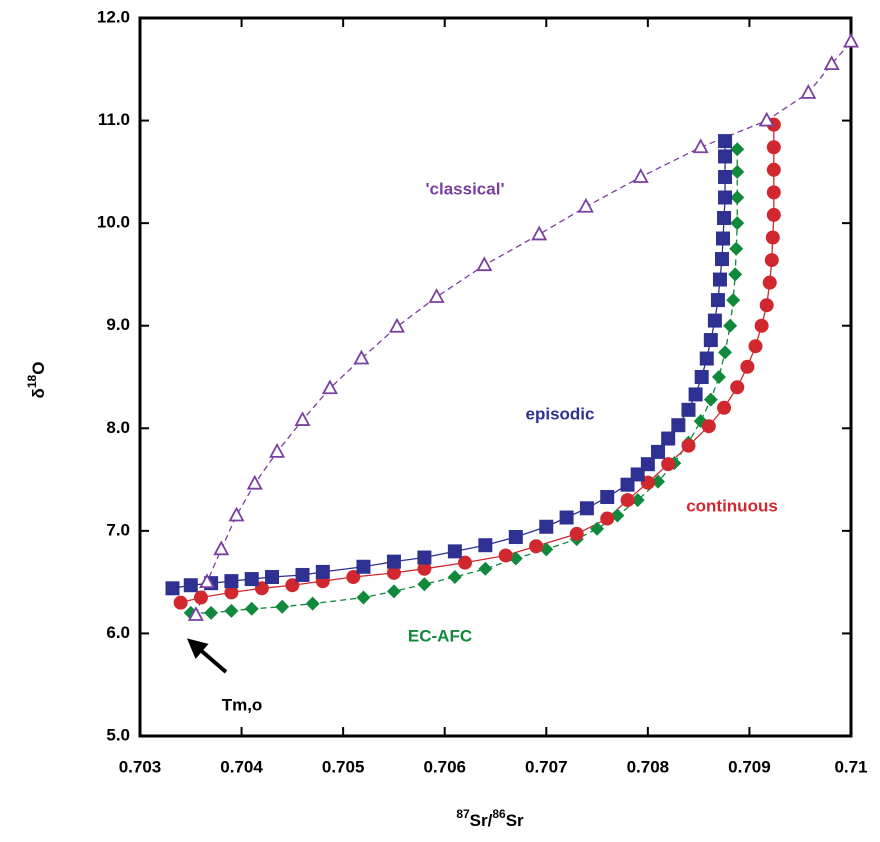 The image size is (880, 842). Describe the element at coordinates (440, 635) in the screenshot. I see `series-label: EC-AFC` at that location.